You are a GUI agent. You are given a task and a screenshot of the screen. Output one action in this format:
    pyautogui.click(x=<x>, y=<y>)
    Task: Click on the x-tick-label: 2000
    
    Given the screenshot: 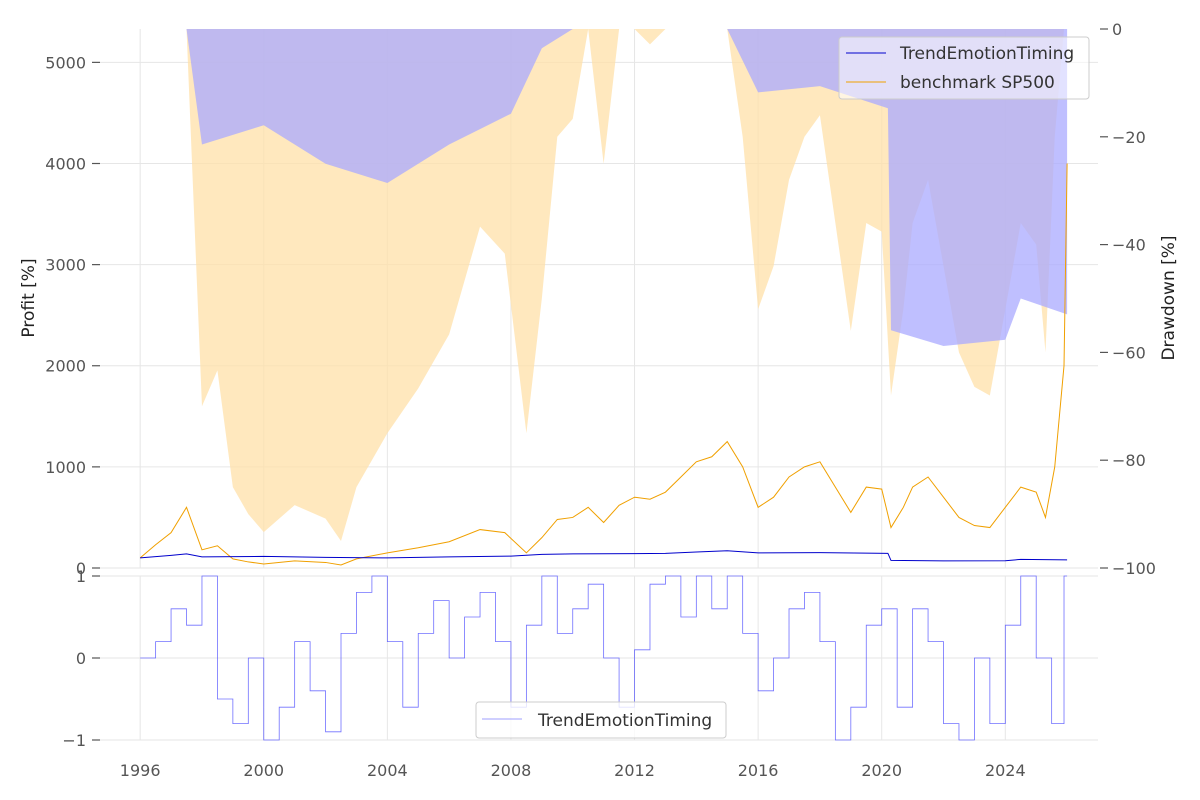 What is the action you would take?
    pyautogui.click(x=263, y=770)
    